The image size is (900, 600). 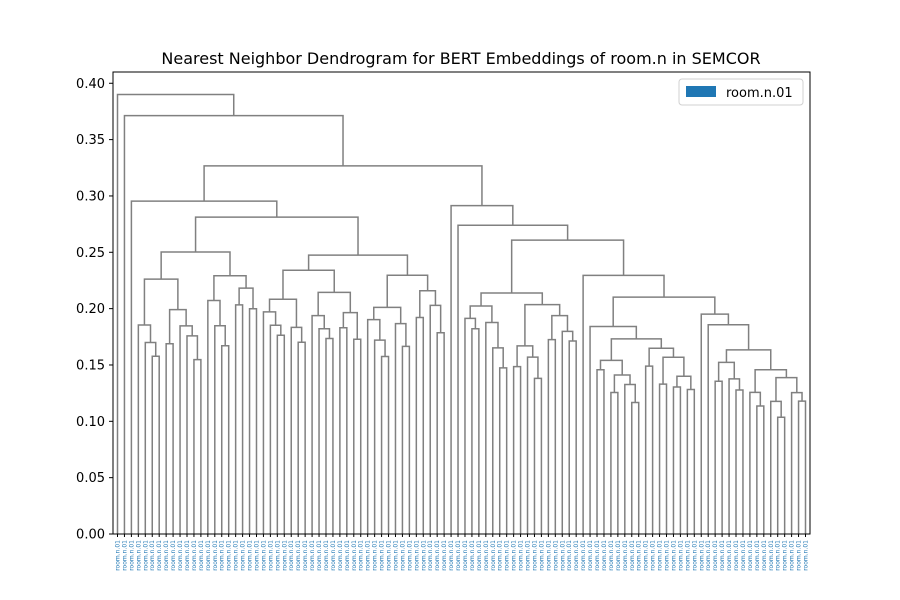 I want to click on legend-swatch, so click(x=701, y=91).